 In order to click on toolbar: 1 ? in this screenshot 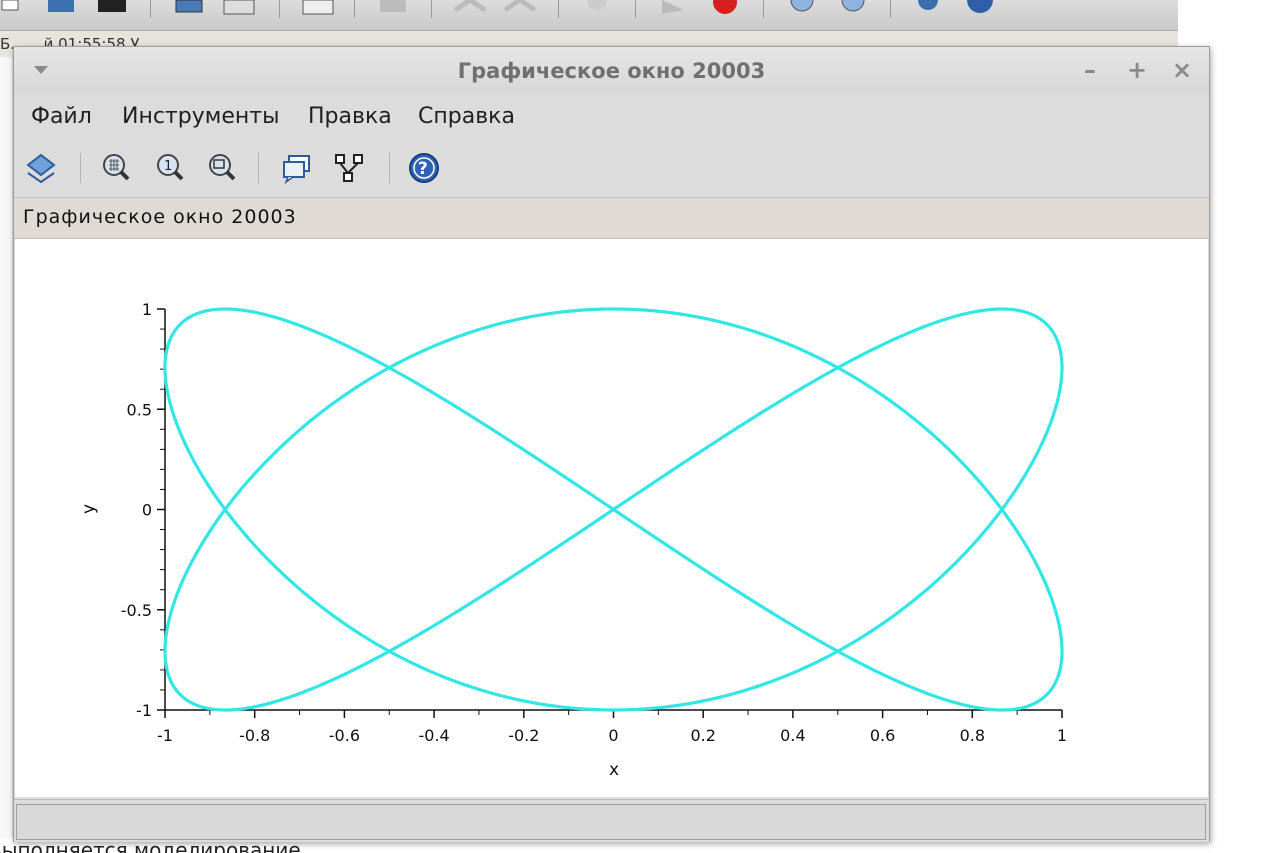, I will do `click(611, 167)`.